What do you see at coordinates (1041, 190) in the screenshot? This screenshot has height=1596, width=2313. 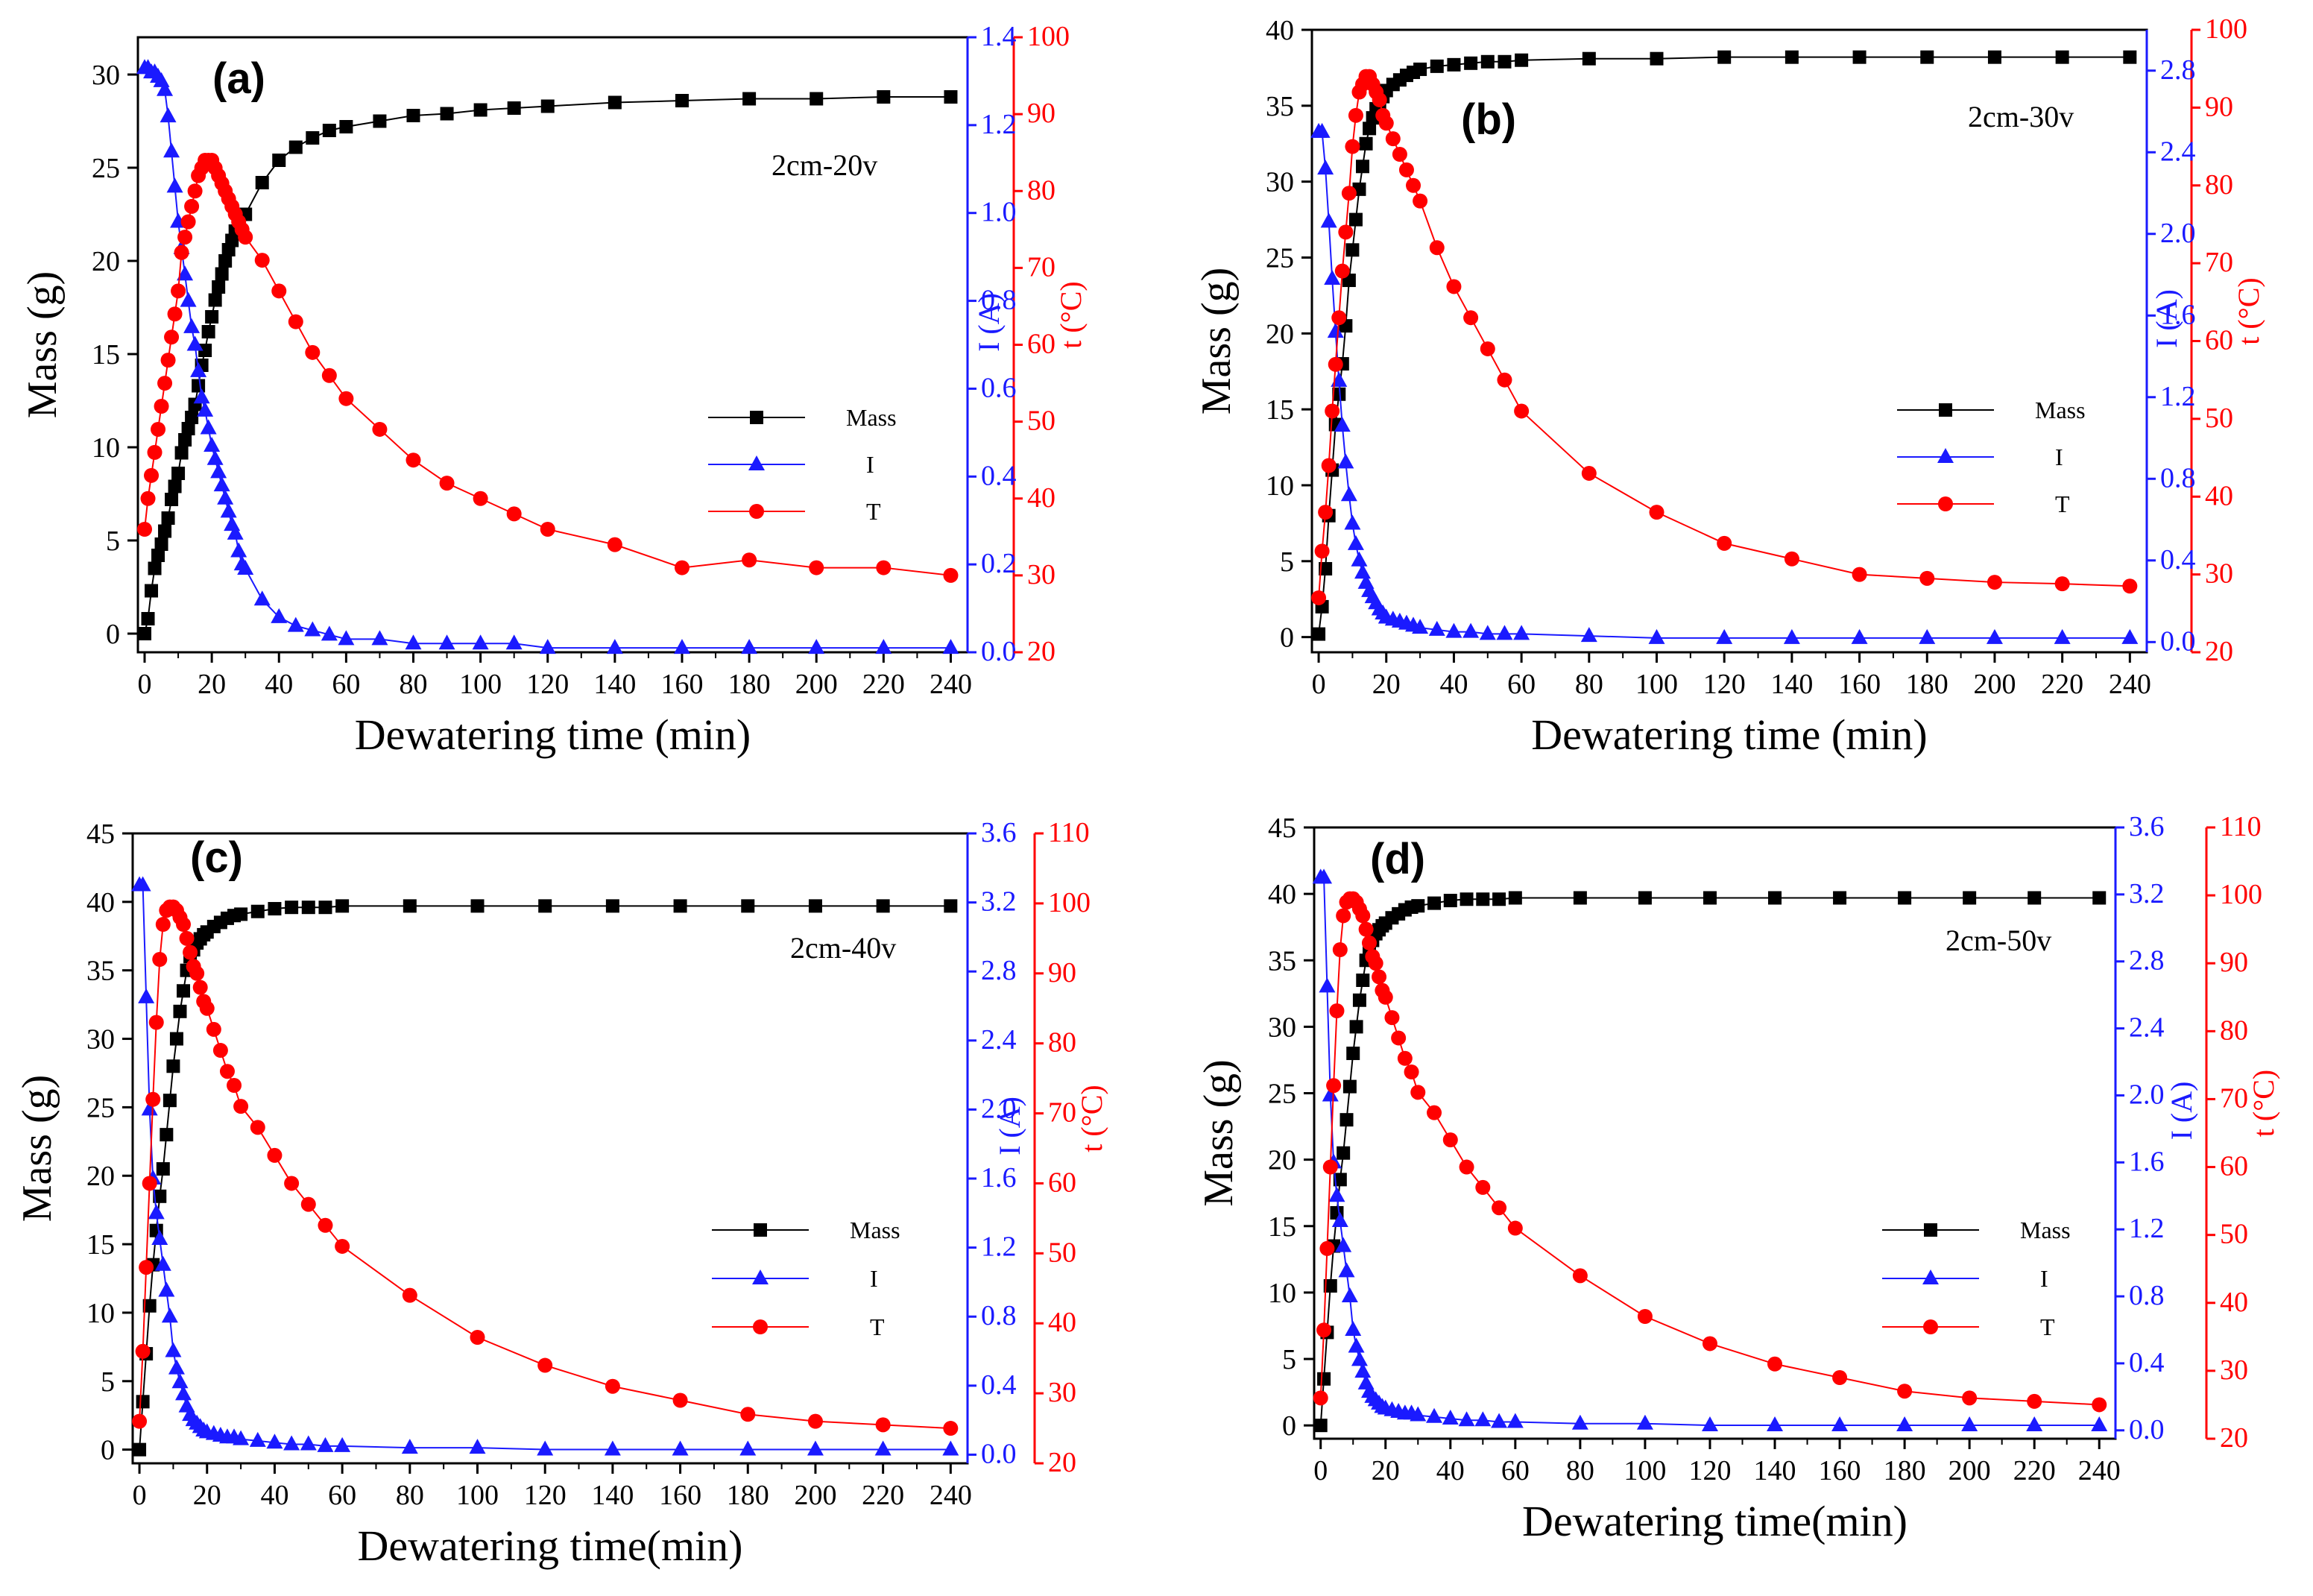 I see `temp-tick-label: 80` at bounding box center [1041, 190].